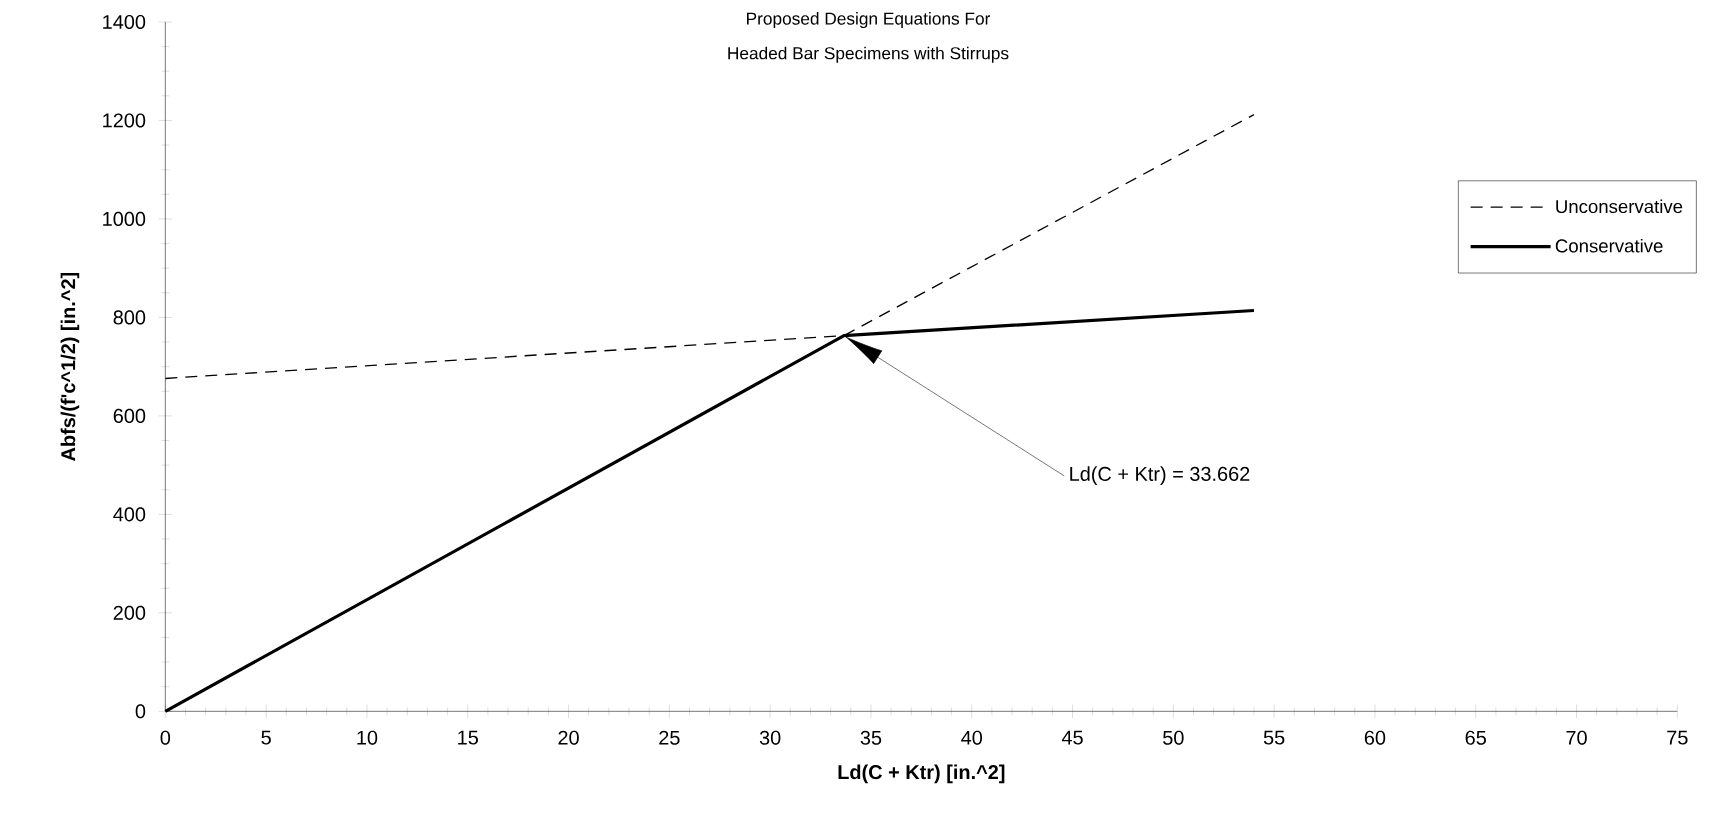 This screenshot has height=822, width=1726. Describe the element at coordinates (871, 737) in the screenshot. I see `x-tick-label: 35` at that location.